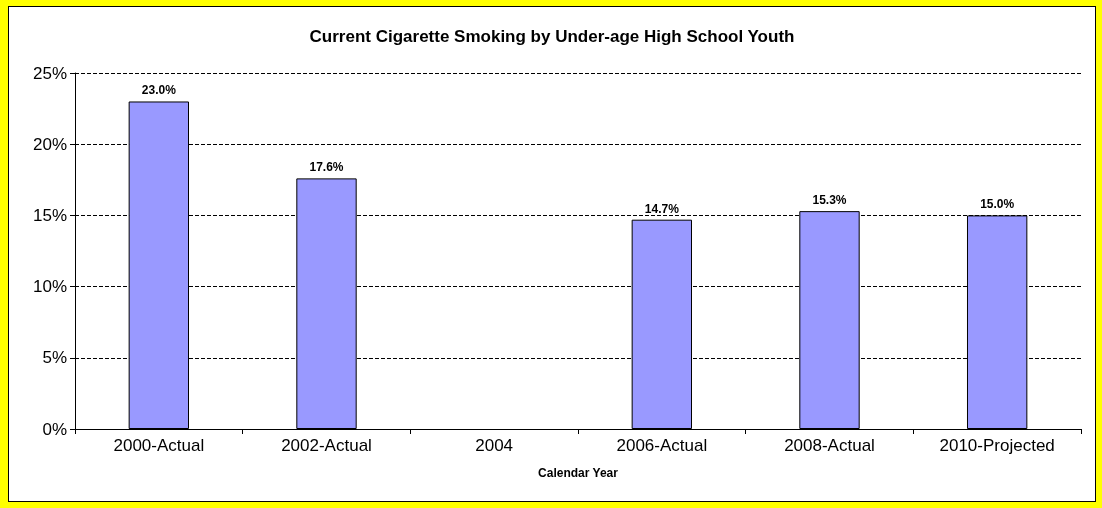 The height and width of the screenshot is (508, 1102). What do you see at coordinates (662, 445) in the screenshot?
I see `x-tick-label: 2006-Actual` at bounding box center [662, 445].